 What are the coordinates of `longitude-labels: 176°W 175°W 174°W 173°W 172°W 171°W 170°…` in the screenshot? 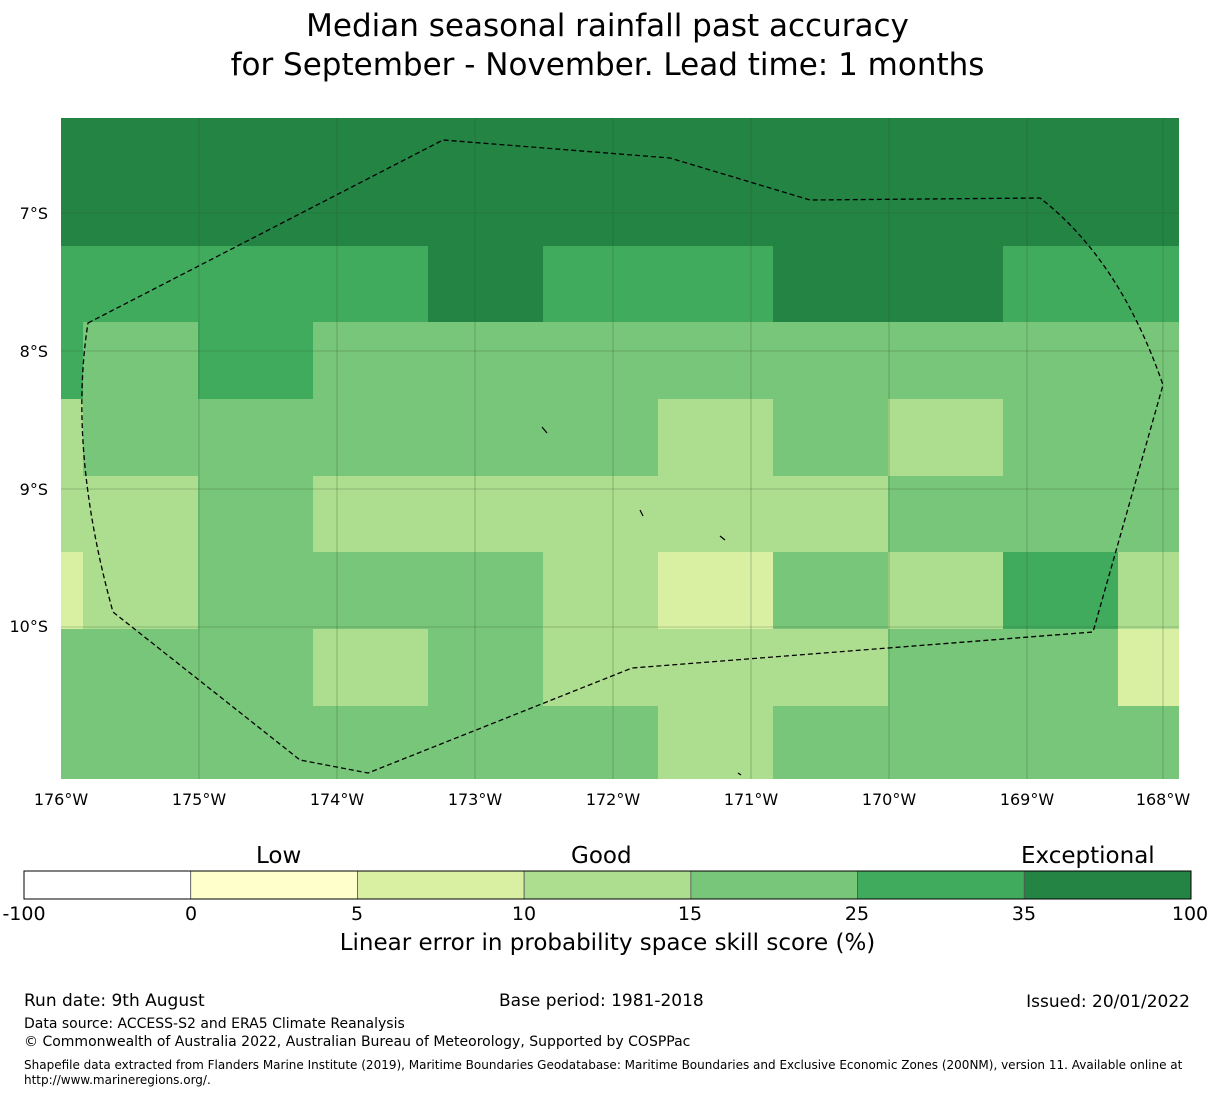 It's located at (612, 799).